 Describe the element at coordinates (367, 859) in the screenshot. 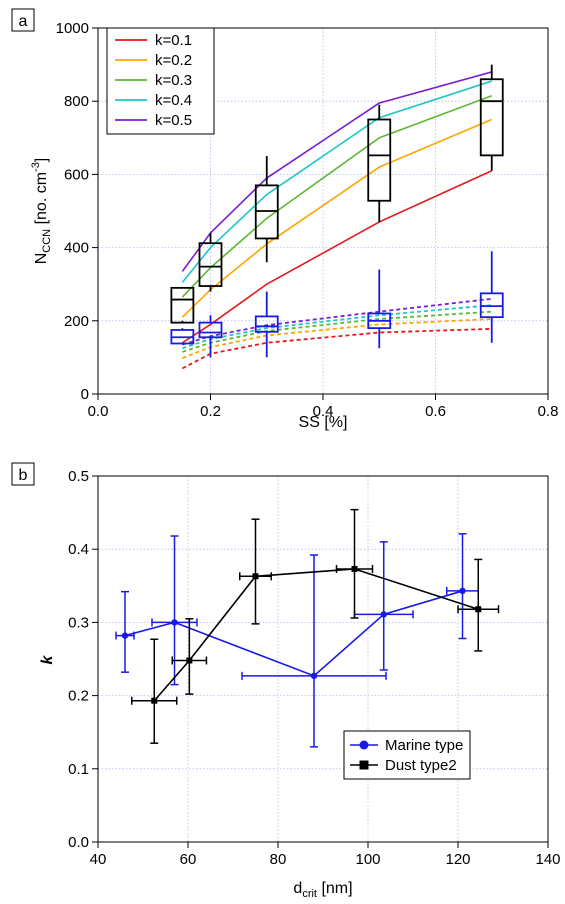

I see `panel-b-xtick-label: 100` at that location.